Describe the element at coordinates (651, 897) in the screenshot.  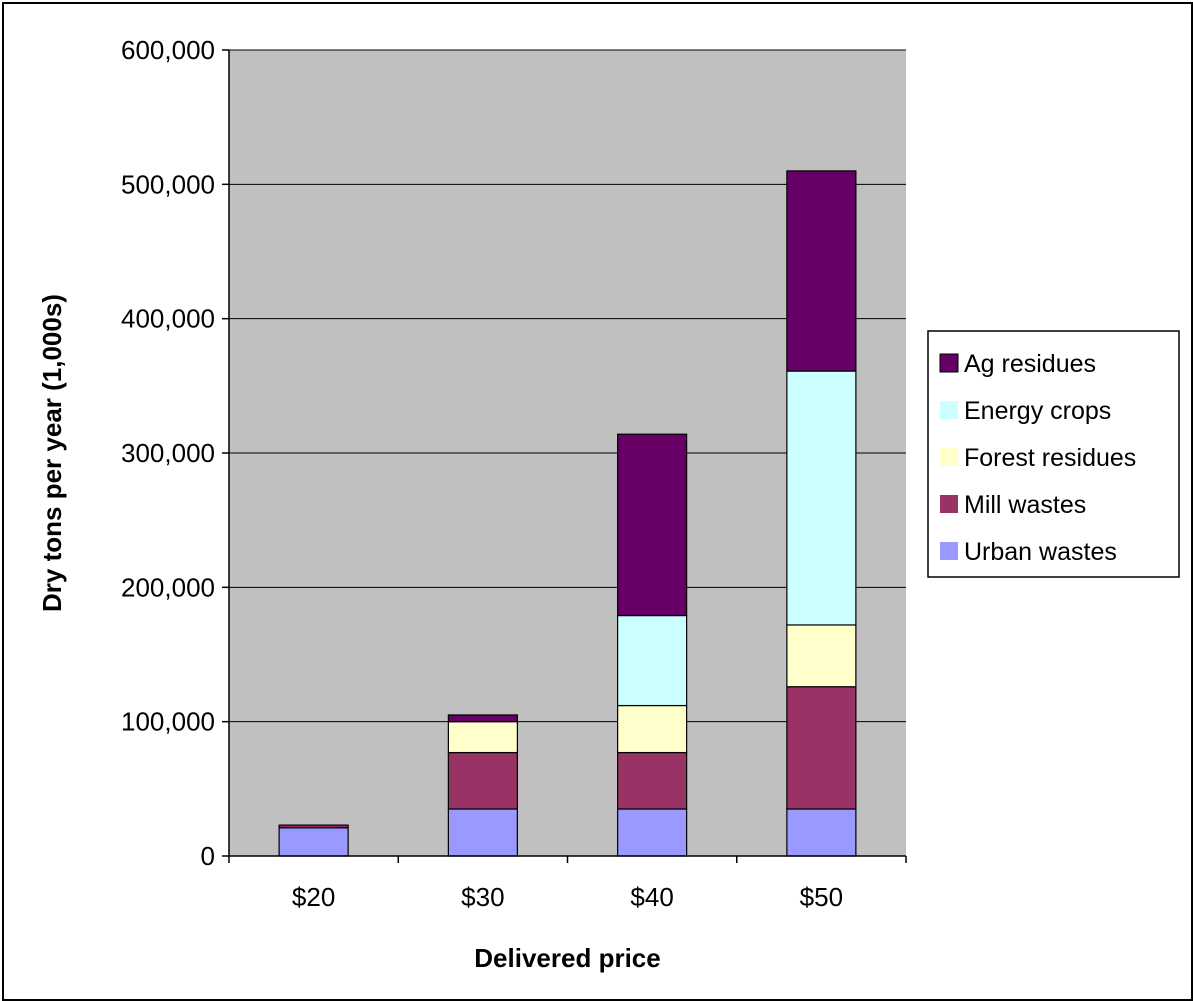
I see `x-tick-label: $40` at that location.